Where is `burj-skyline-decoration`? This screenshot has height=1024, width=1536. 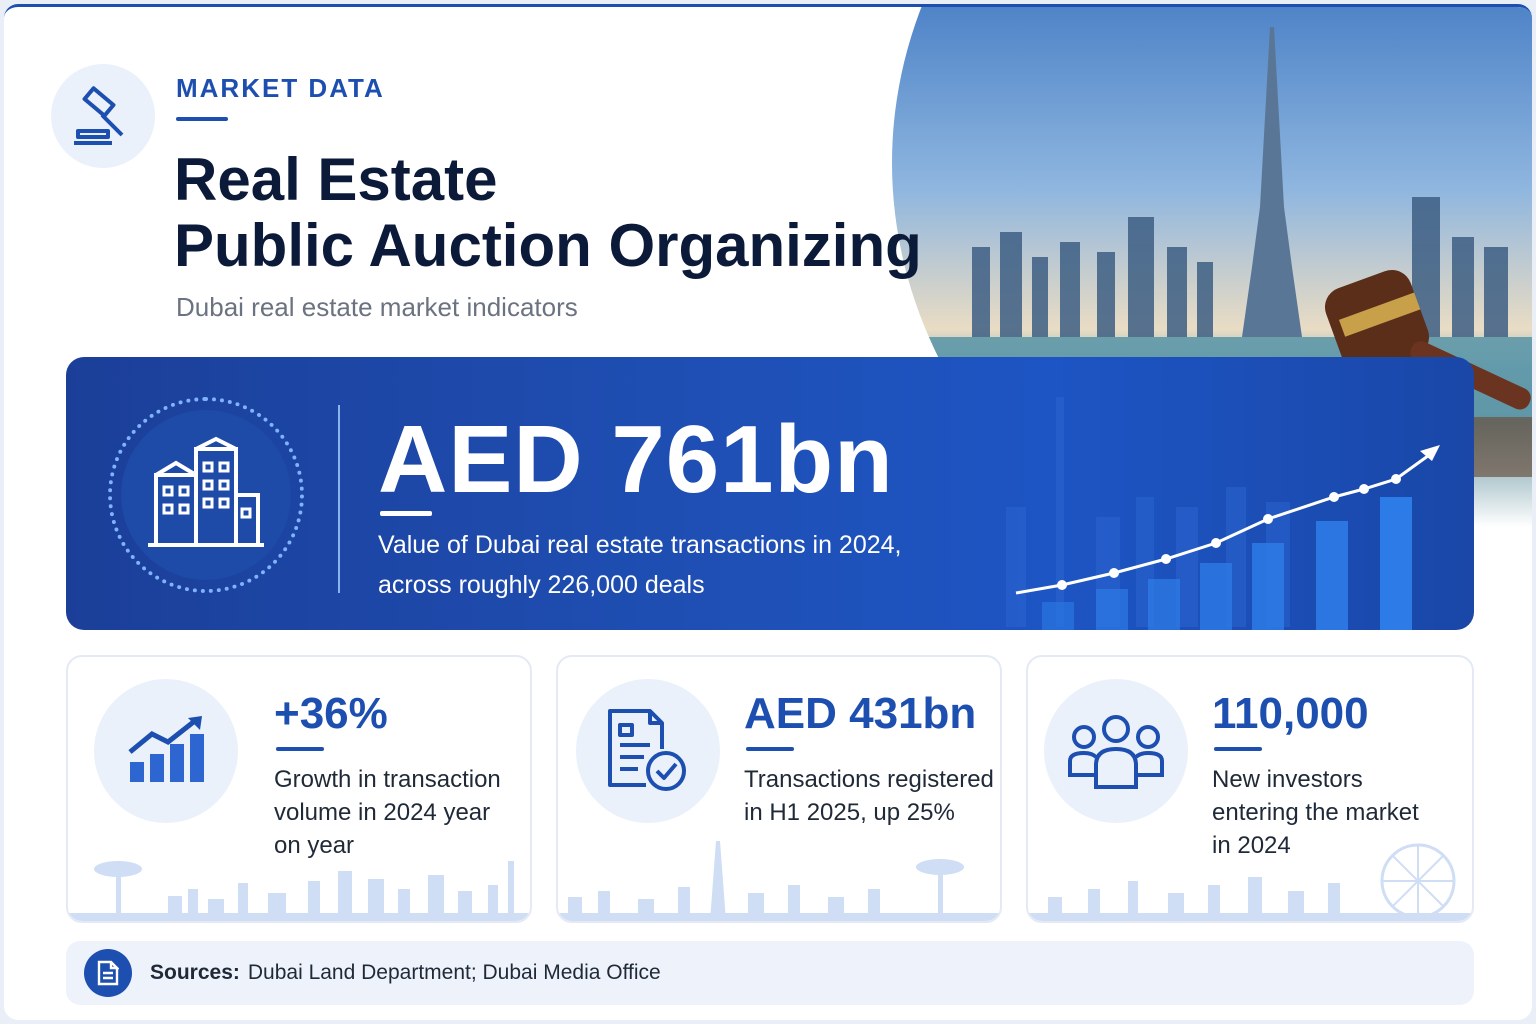 burj-skyline-decoration is located at coordinates (779, 881).